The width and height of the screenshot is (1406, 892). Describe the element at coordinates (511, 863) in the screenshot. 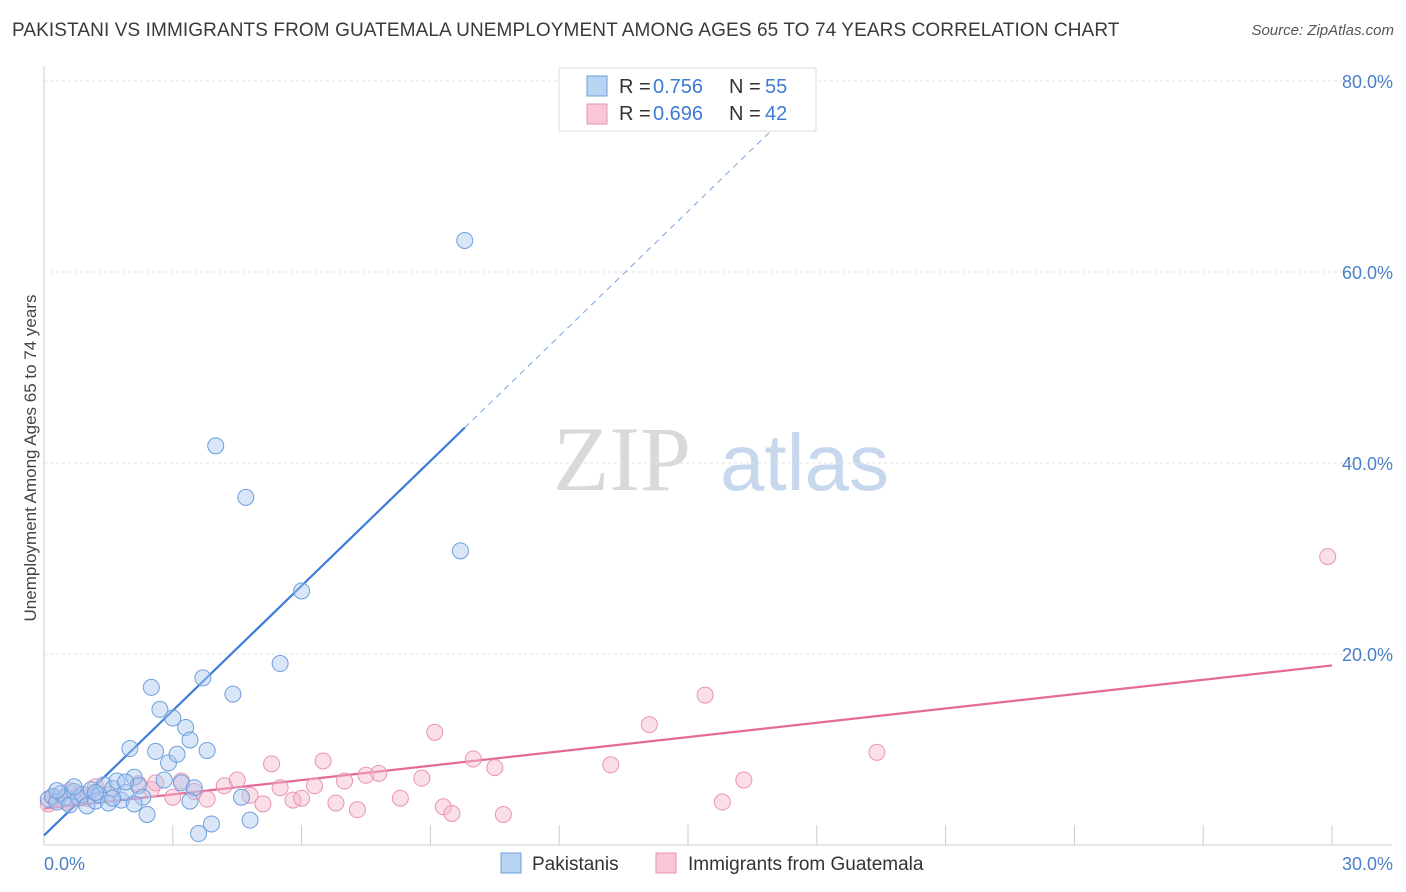

I see `bottom-legend-swatch-pakistanis` at that location.